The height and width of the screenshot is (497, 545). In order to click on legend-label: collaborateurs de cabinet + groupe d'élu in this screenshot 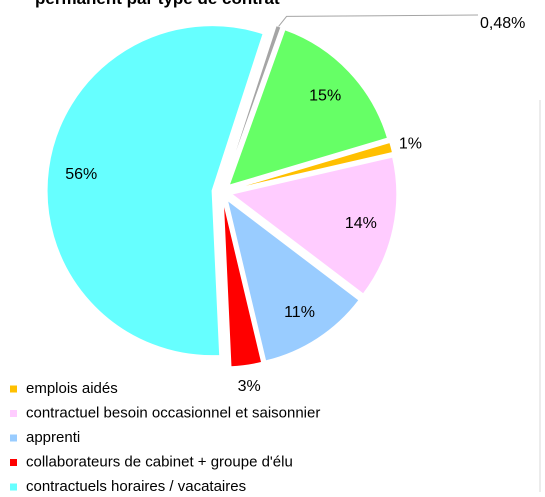, I will do `click(159, 461)`.